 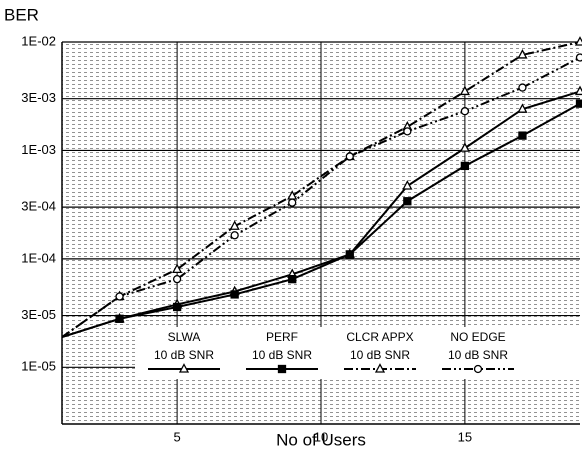 What do you see at coordinates (38, 149) in the screenshot?
I see `y-tick-label: 1E-03` at bounding box center [38, 149].